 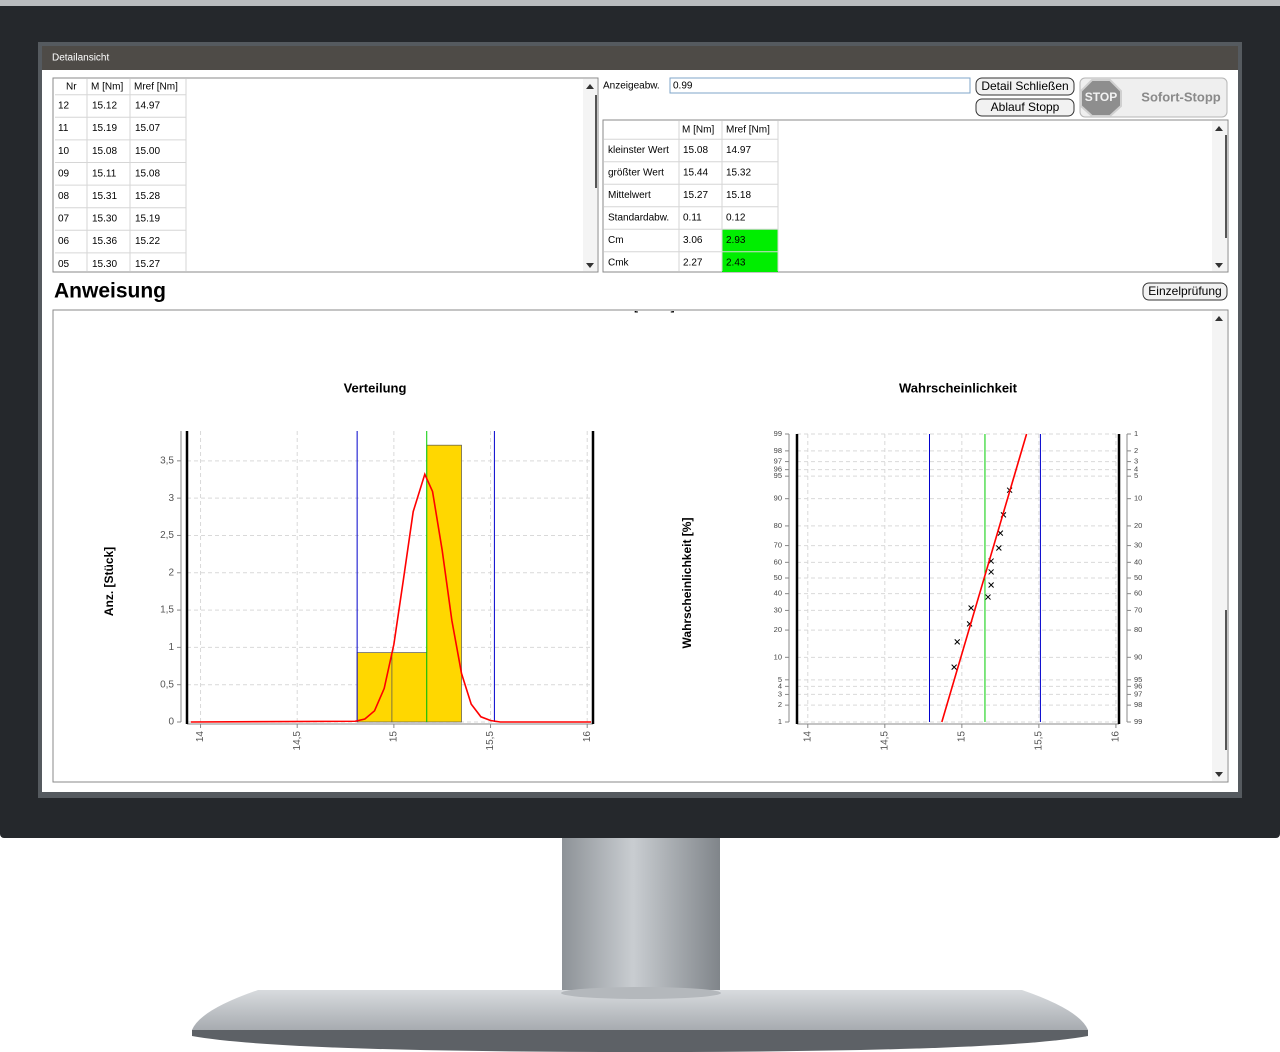 What do you see at coordinates (1136, 450) in the screenshot?
I see `y2-tick-label: 2` at bounding box center [1136, 450].